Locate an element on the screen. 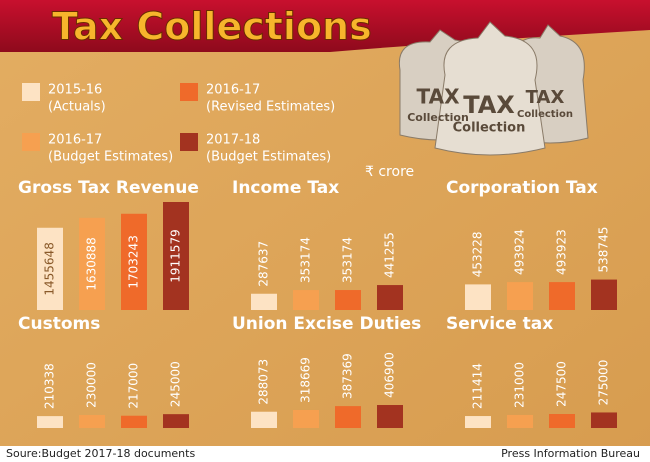  value-label: 1911579 is located at coordinates (176, 255).